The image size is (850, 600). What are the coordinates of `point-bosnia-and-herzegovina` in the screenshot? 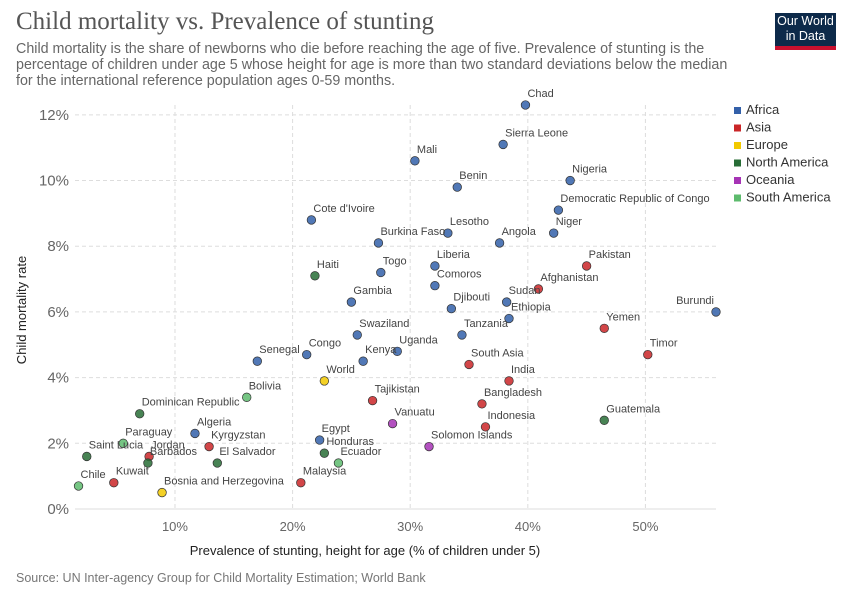 It's located at (162, 492).